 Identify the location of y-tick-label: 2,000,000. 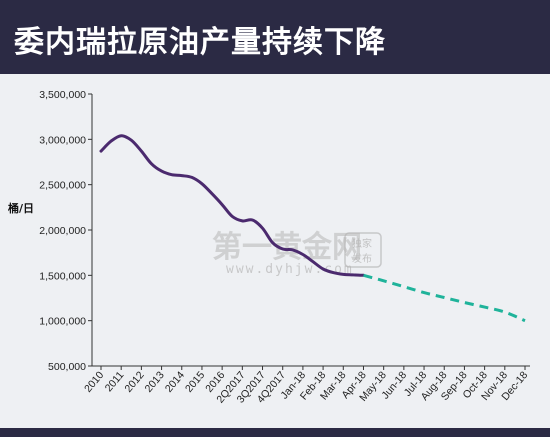
(62, 231).